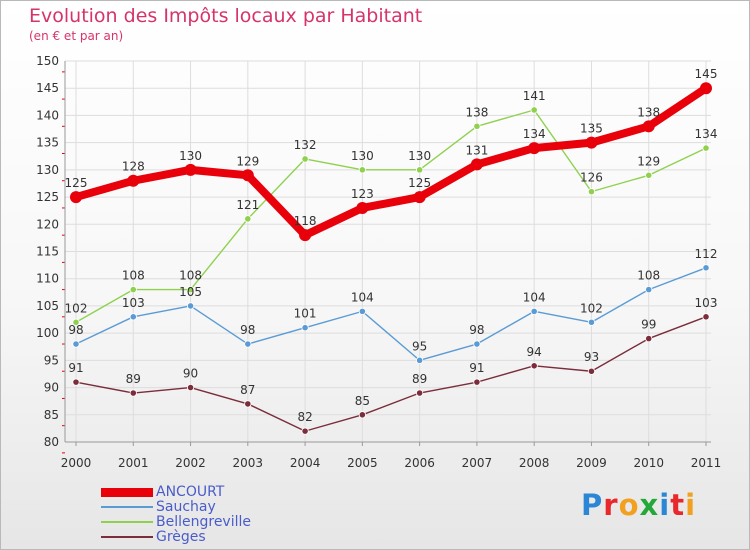  What do you see at coordinates (47, 252) in the screenshot?
I see `y-tick-label: 115` at bounding box center [47, 252].